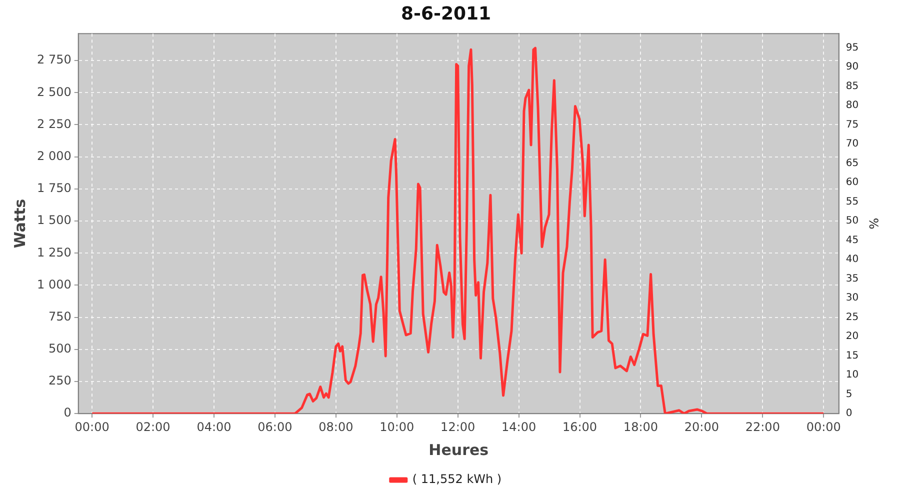  Describe the element at coordinates (852, 182) in the screenshot. I see `y2-tick-label: 60` at that location.